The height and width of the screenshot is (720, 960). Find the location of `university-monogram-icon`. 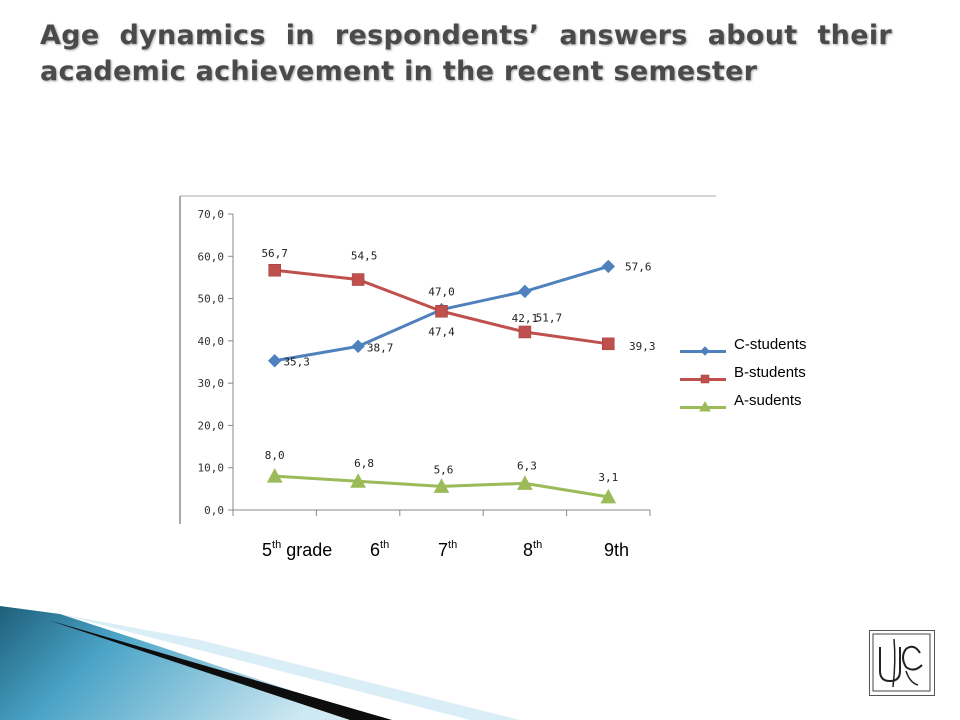

university-monogram-icon is located at coordinates (901, 662).